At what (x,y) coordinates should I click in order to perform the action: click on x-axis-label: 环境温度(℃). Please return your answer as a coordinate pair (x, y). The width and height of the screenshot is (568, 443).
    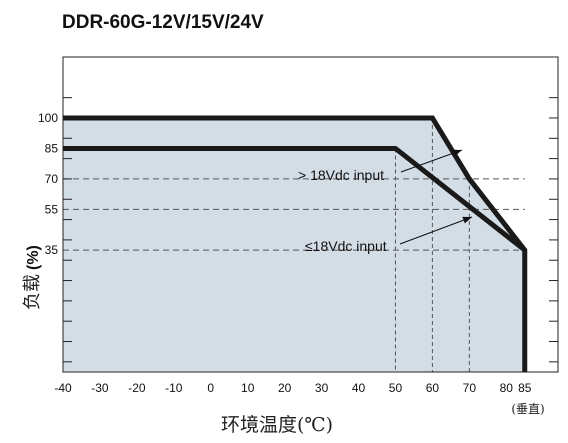
    Looking at the image, I should click on (277, 425).